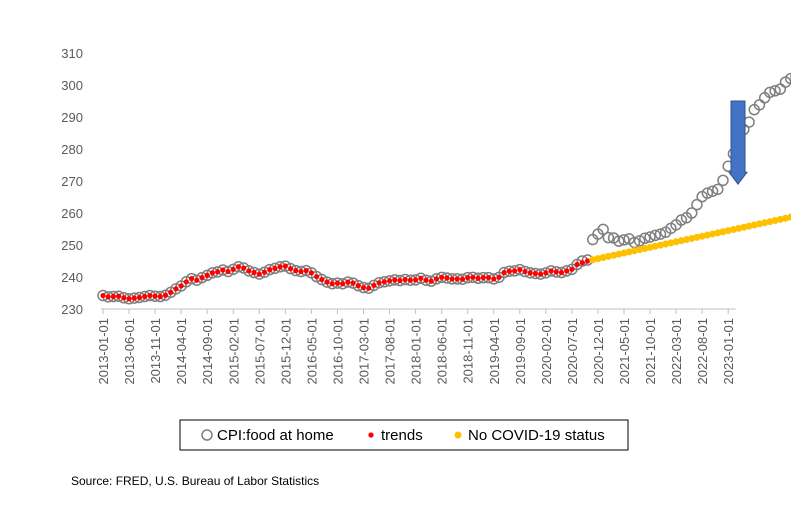 This screenshot has height=516, width=791. What do you see at coordinates (207, 435) in the screenshot?
I see `legend-marker-cpi` at bounding box center [207, 435].